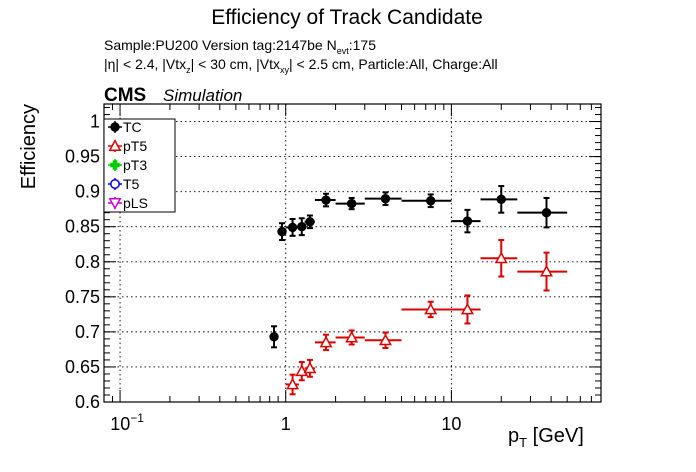 This screenshot has height=472, width=696. Describe the element at coordinates (87, 332) in the screenshot. I see `y-tick-label: 0.7` at that location.